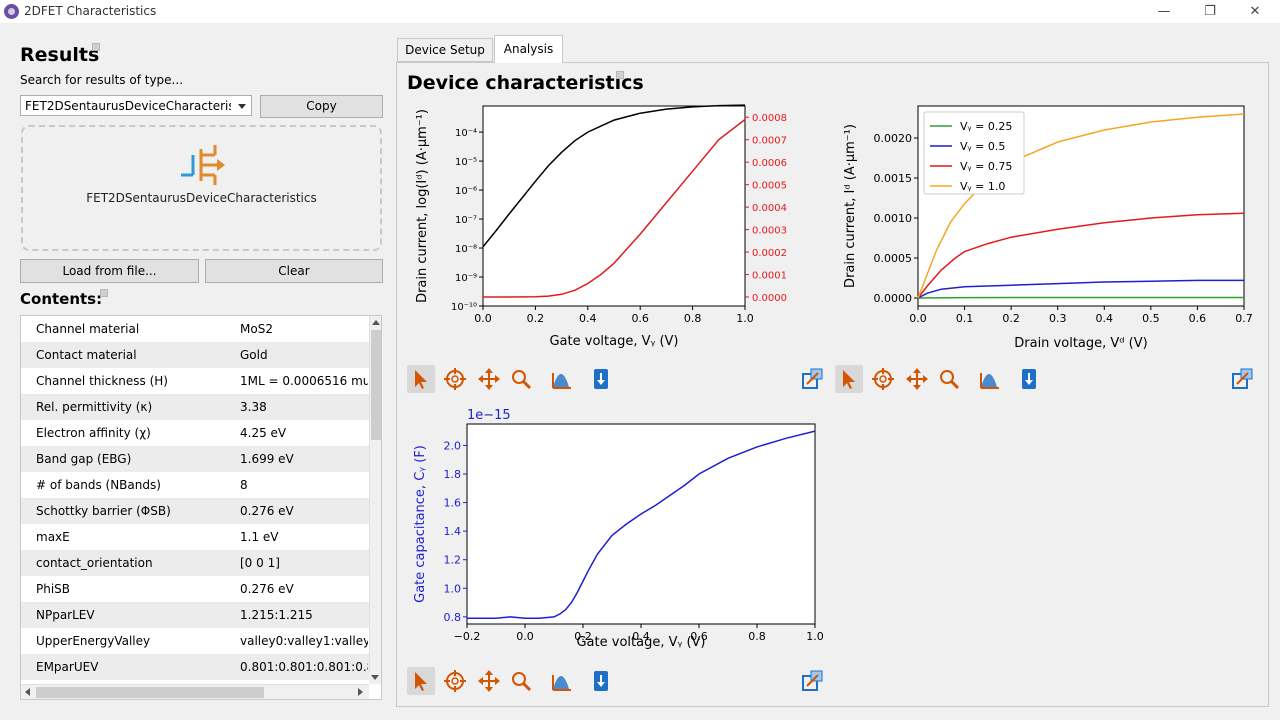 This screenshot has height=720, width=1280. What do you see at coordinates (769, 141) in the screenshot?
I see `y-right-tick-label: 0.0007` at bounding box center [769, 141].